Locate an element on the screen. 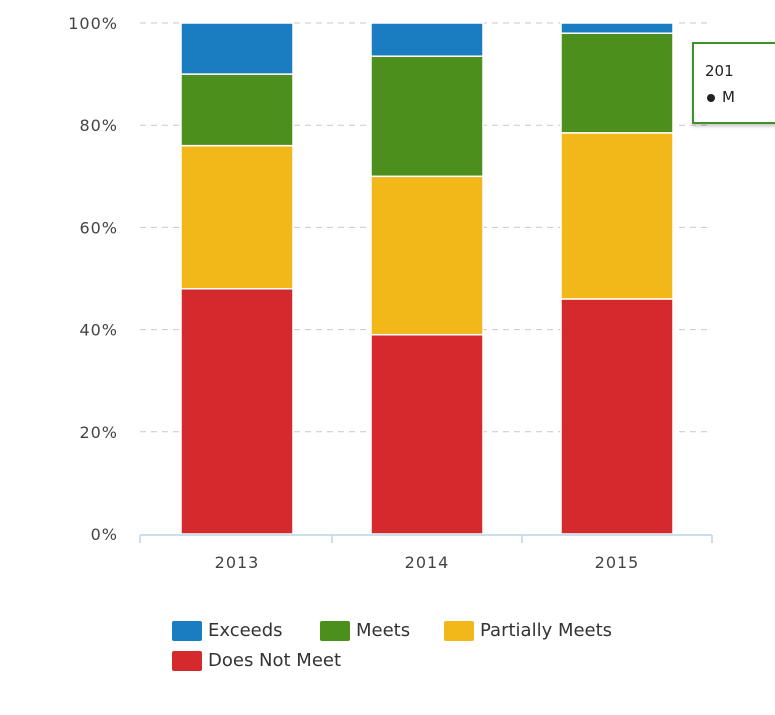 The image size is (775, 715). bar-2014-does-not-meet is located at coordinates (427, 434).